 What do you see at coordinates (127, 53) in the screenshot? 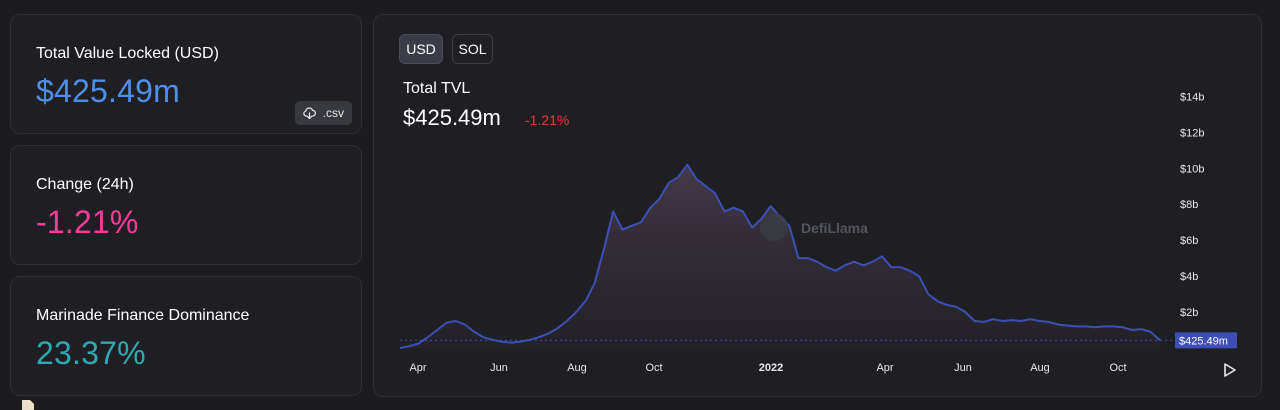
I see `tvl-label: Total Value Locked (USD)` at bounding box center [127, 53].